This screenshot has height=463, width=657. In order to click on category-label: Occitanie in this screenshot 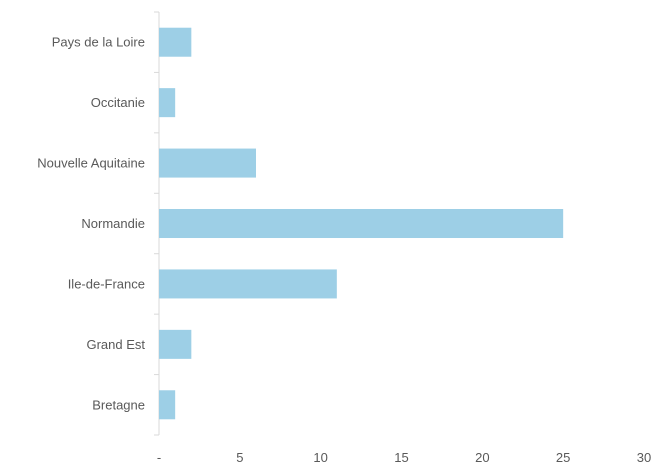, I will do `click(118, 102)`.